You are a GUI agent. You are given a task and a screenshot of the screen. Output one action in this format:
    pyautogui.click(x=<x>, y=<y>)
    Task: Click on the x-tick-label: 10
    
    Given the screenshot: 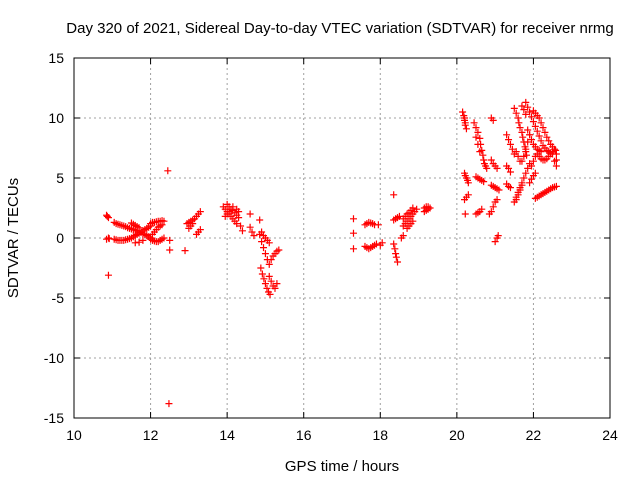 What is the action you would take?
    pyautogui.click(x=74, y=435)
    